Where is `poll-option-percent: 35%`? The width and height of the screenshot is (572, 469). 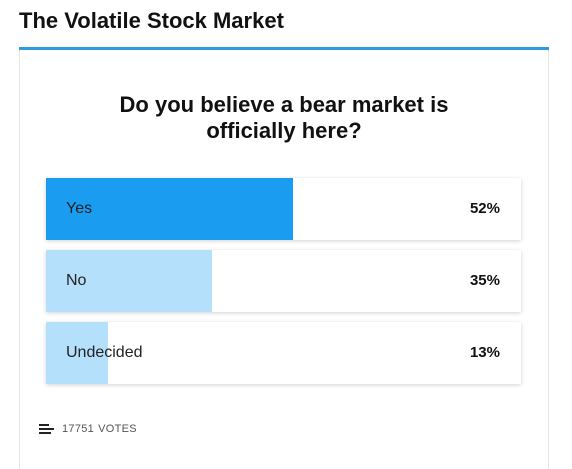
poll-option-percent: 35% is located at coordinates (484, 280).